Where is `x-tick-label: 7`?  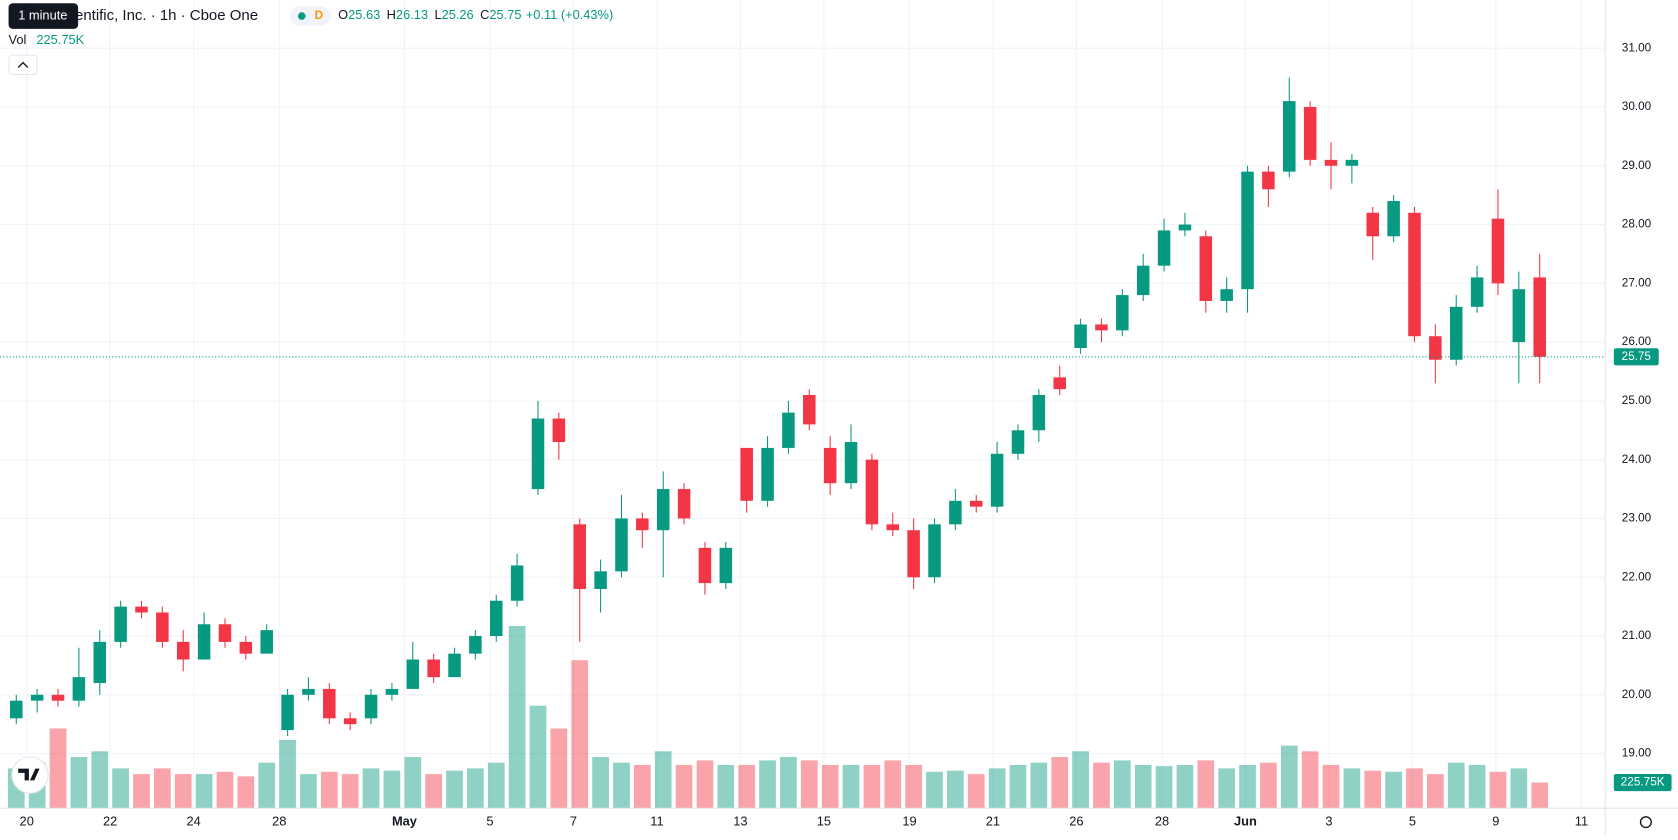
x-tick-label: 7 is located at coordinates (573, 821).